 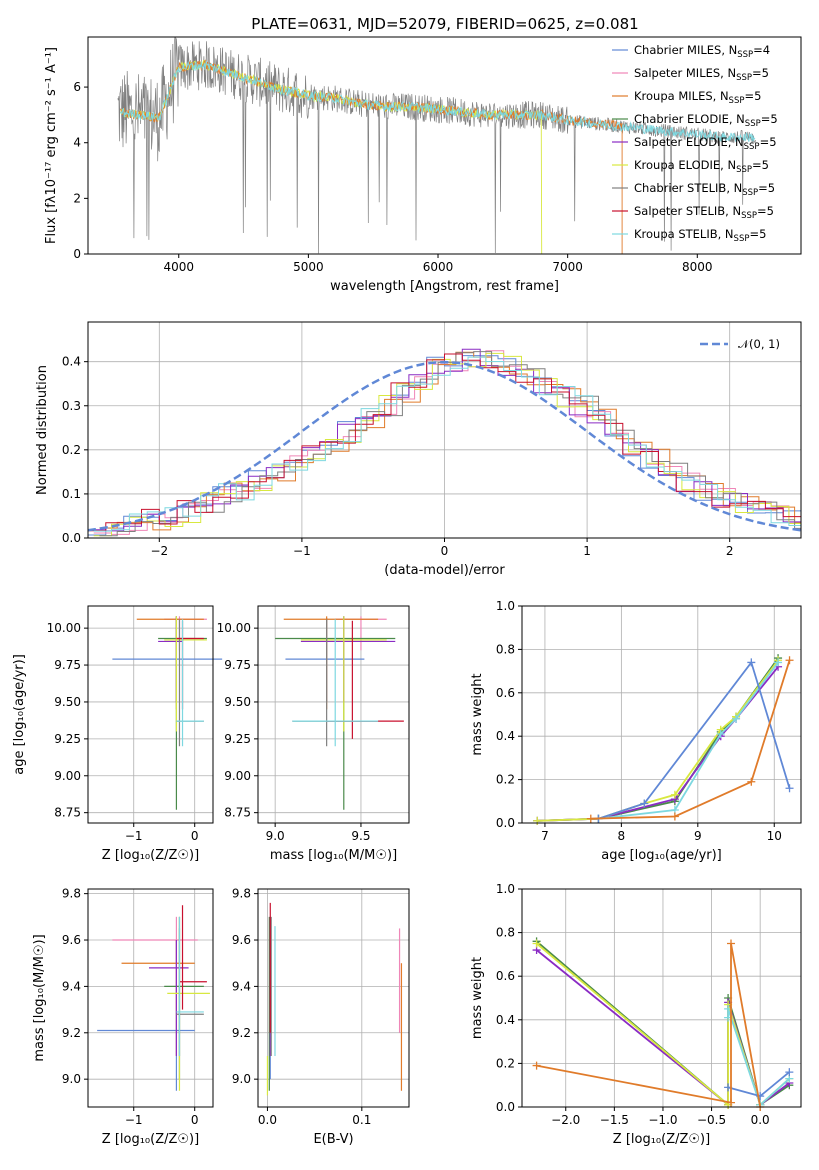 What do you see at coordinates (159, 551) in the screenshot?
I see `x-tick-label: −2` at bounding box center [159, 551].